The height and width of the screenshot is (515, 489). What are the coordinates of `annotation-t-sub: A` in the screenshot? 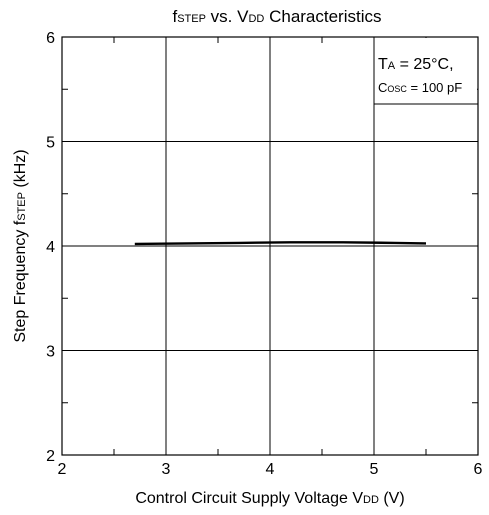 It's located at (392, 66).